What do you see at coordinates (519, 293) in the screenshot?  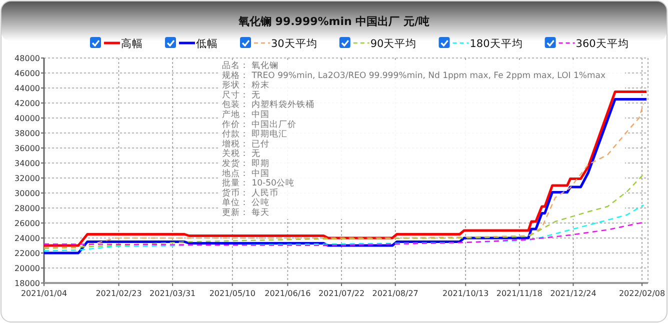 I see `x-tick-label: 2021/11/18` at bounding box center [519, 293].